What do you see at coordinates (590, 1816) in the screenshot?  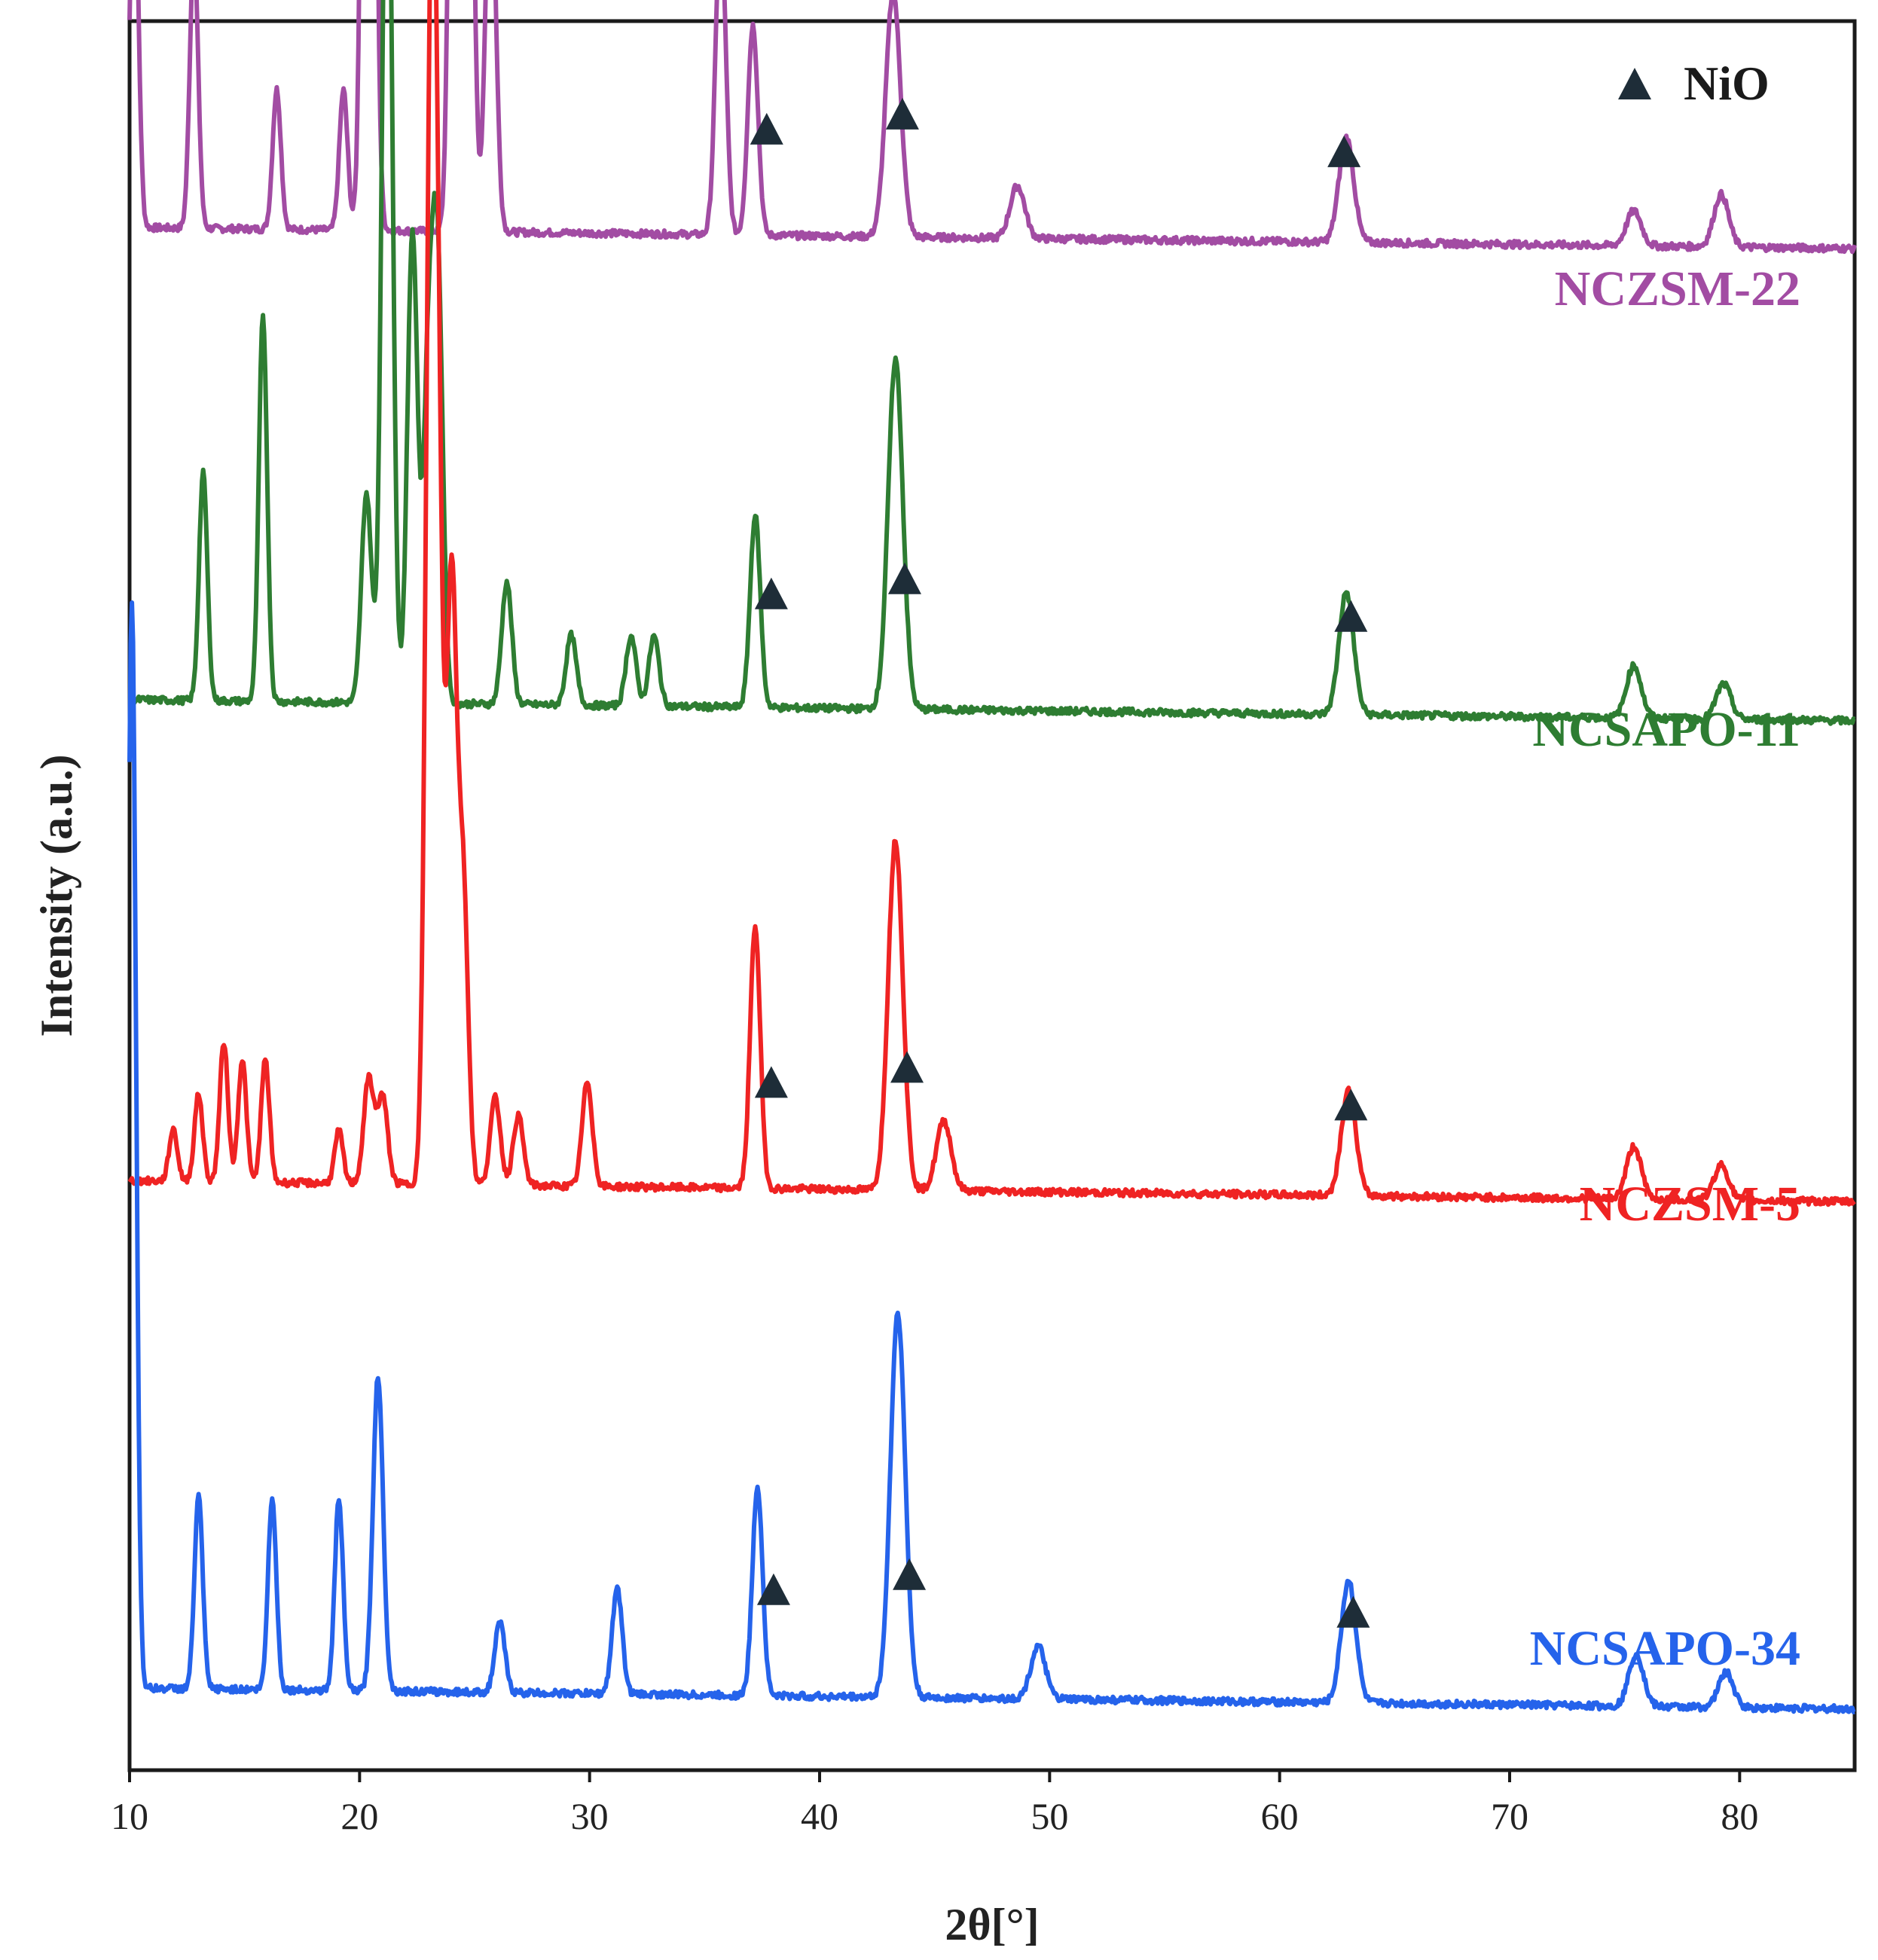 I see `x-tick-label-30: 30` at bounding box center [590, 1816].